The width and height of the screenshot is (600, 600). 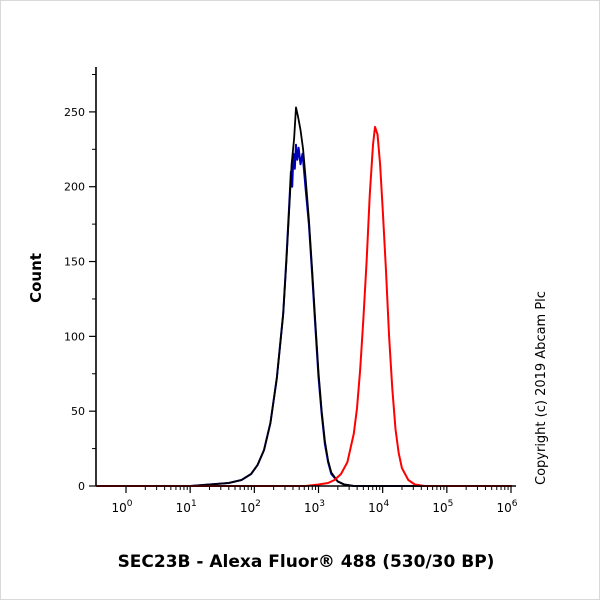 What do you see at coordinates (442, 507) in the screenshot?
I see `x-tick-label: 10⁵` at bounding box center [442, 507].